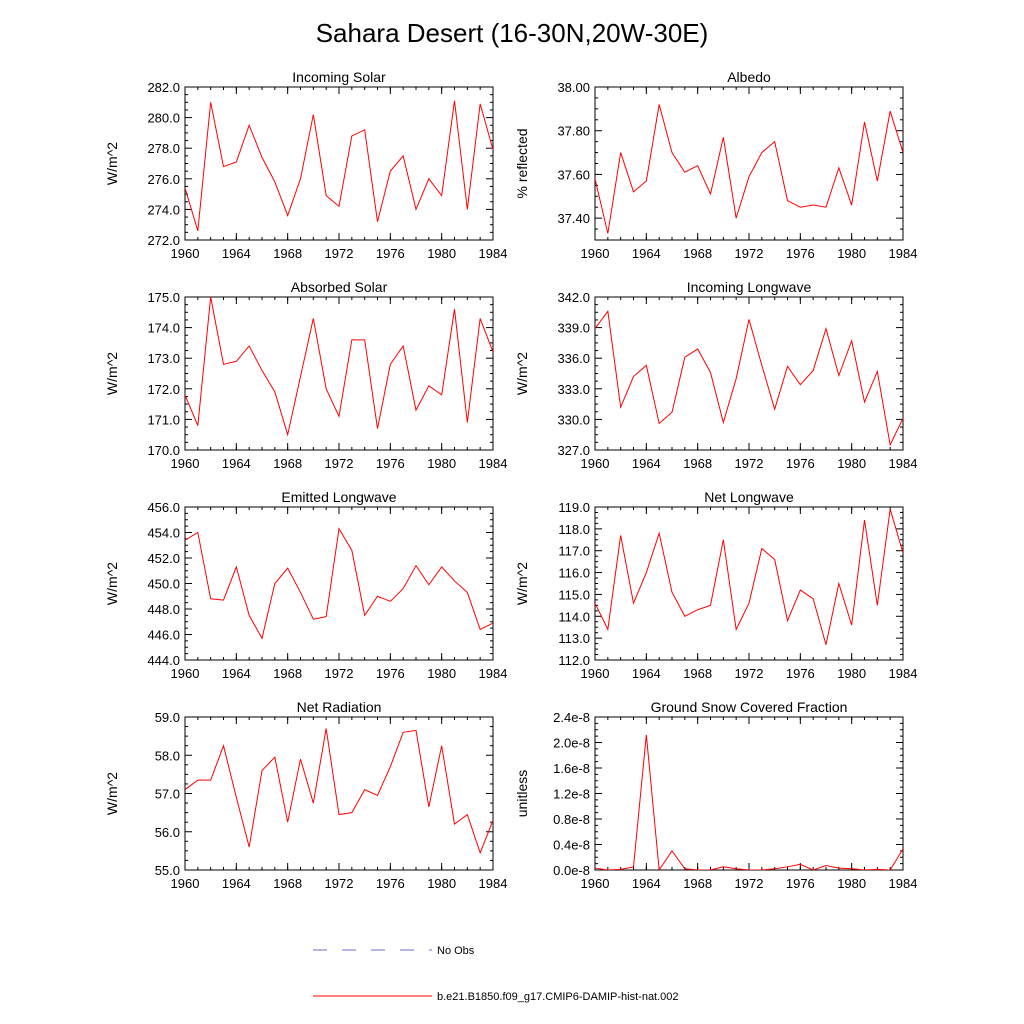  What do you see at coordinates (522, 793) in the screenshot?
I see `y-axis-label: unitless` at bounding box center [522, 793].